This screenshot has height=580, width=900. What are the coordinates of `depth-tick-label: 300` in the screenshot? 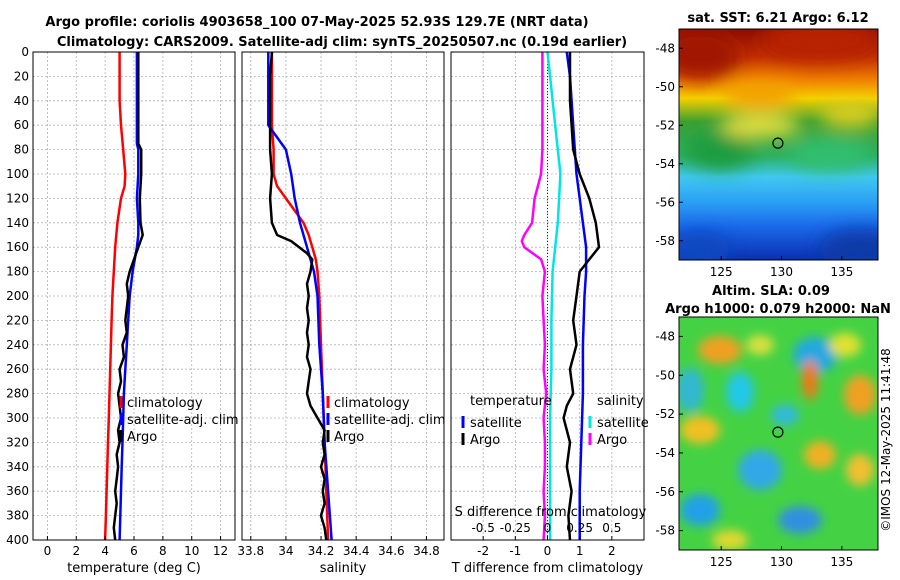 It's located at (17, 418).